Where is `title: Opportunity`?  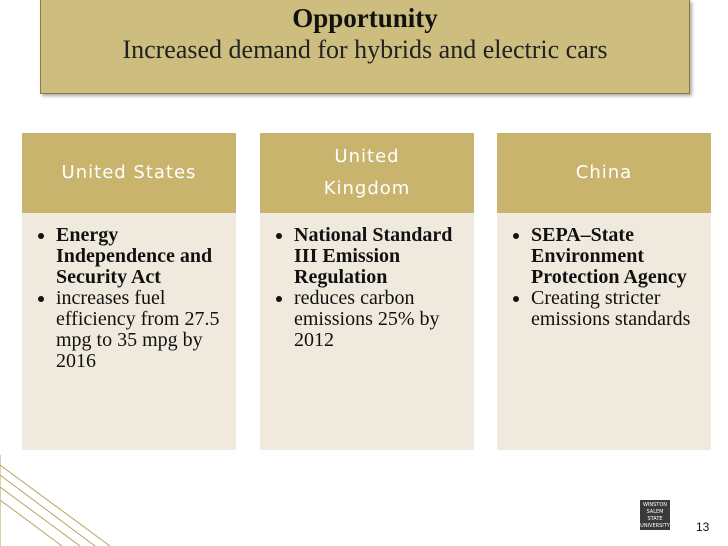 title: Opportunity is located at coordinates (365, 18).